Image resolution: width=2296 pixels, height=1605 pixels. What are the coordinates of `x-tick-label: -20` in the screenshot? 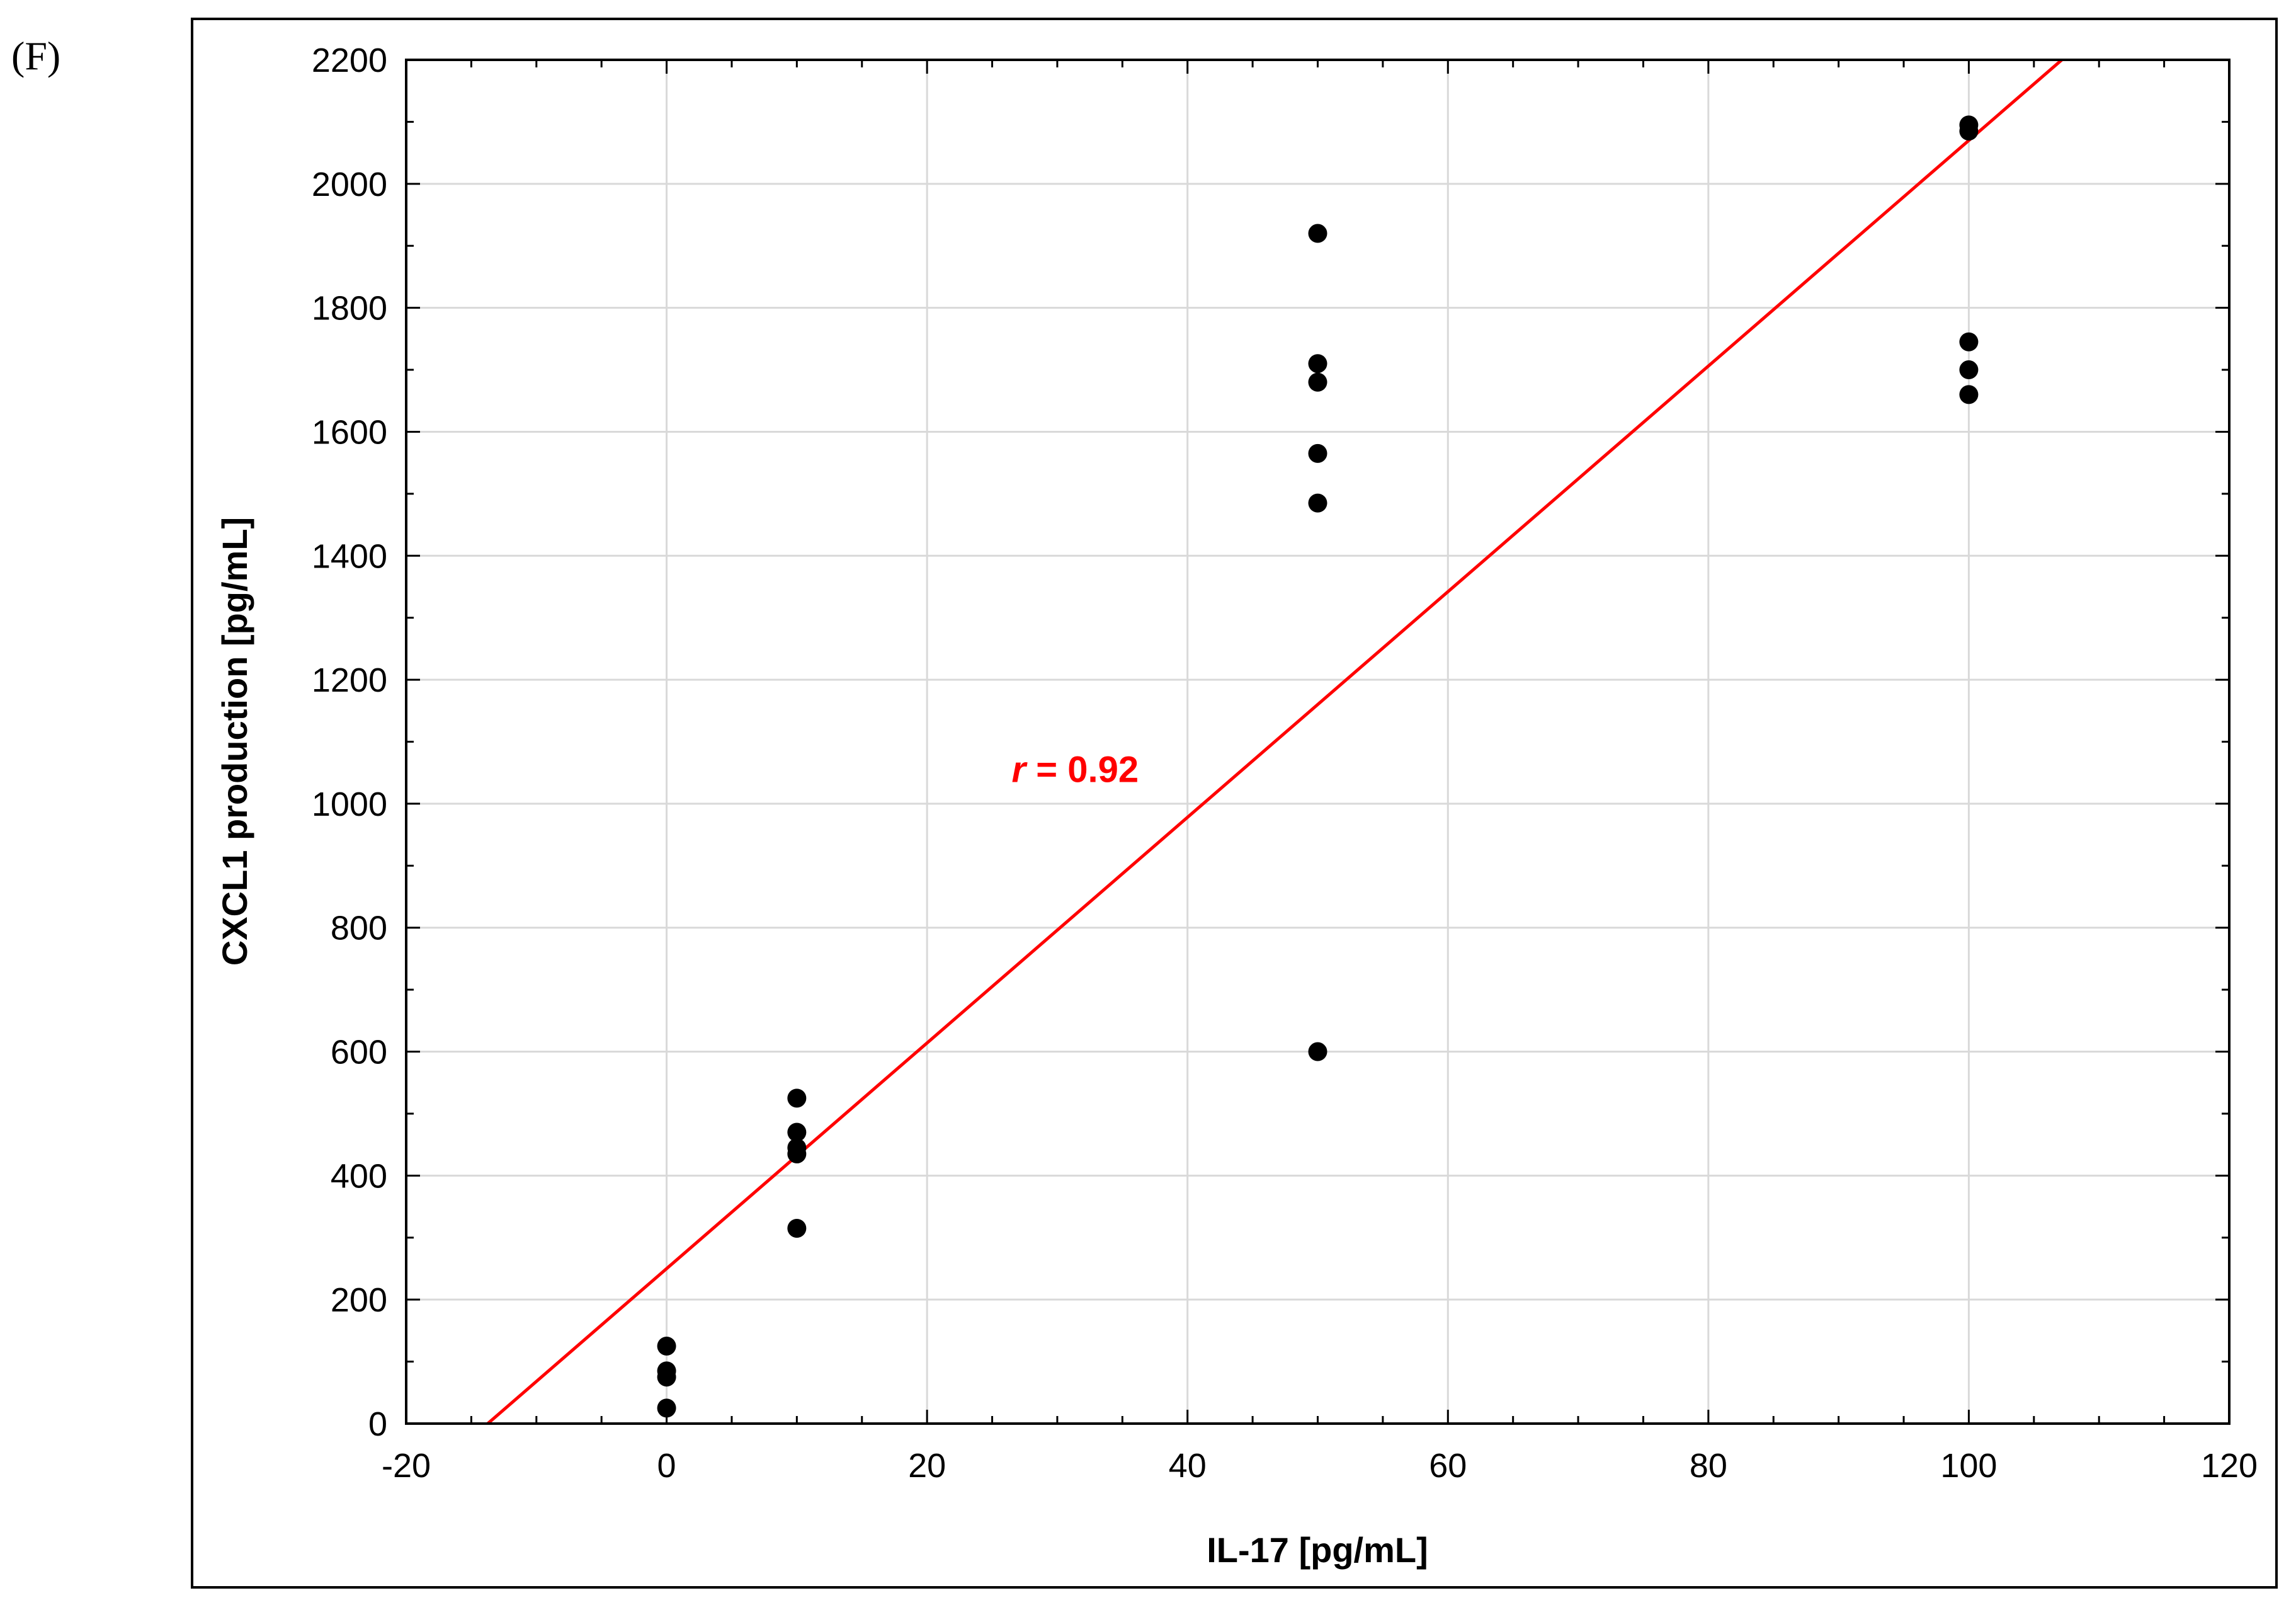 It's located at (407, 1466).